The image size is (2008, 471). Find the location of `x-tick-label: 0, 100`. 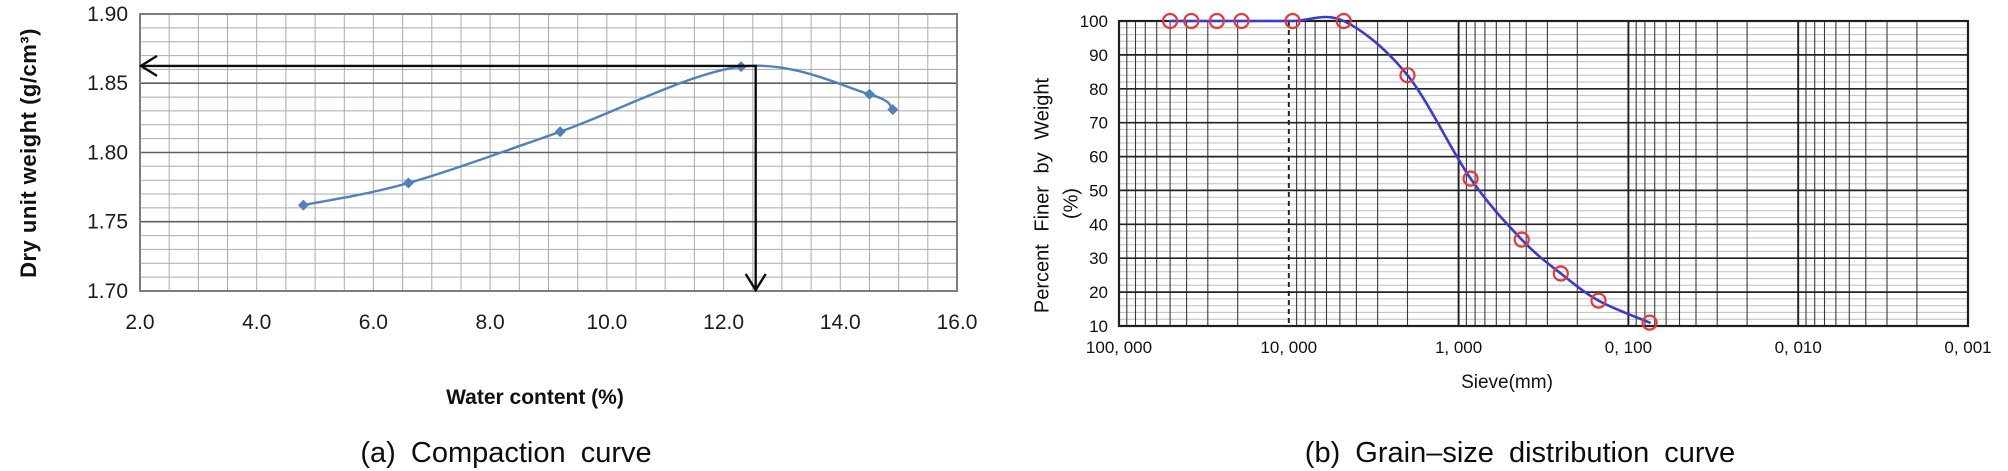

x-tick-label: 0, 100 is located at coordinates (1628, 347).